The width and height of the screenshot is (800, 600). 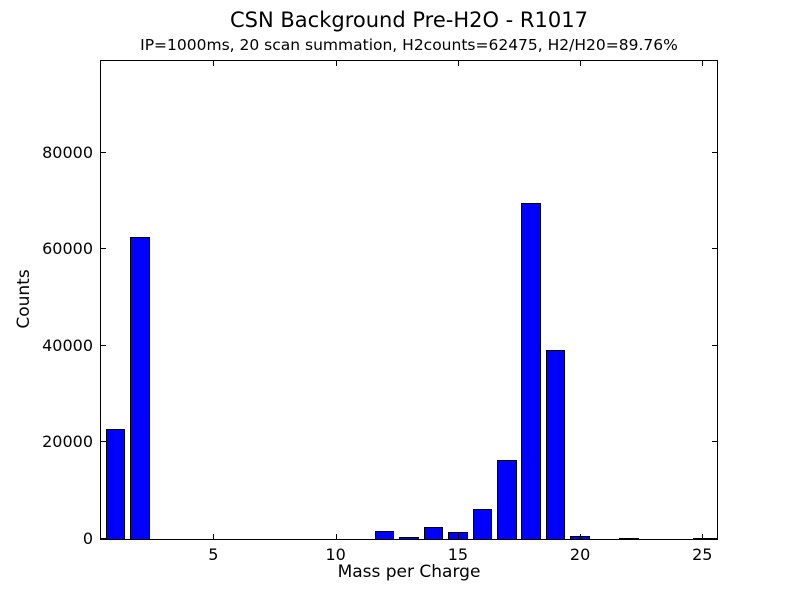 I want to click on x-tick-label: 5, so click(x=213, y=554).